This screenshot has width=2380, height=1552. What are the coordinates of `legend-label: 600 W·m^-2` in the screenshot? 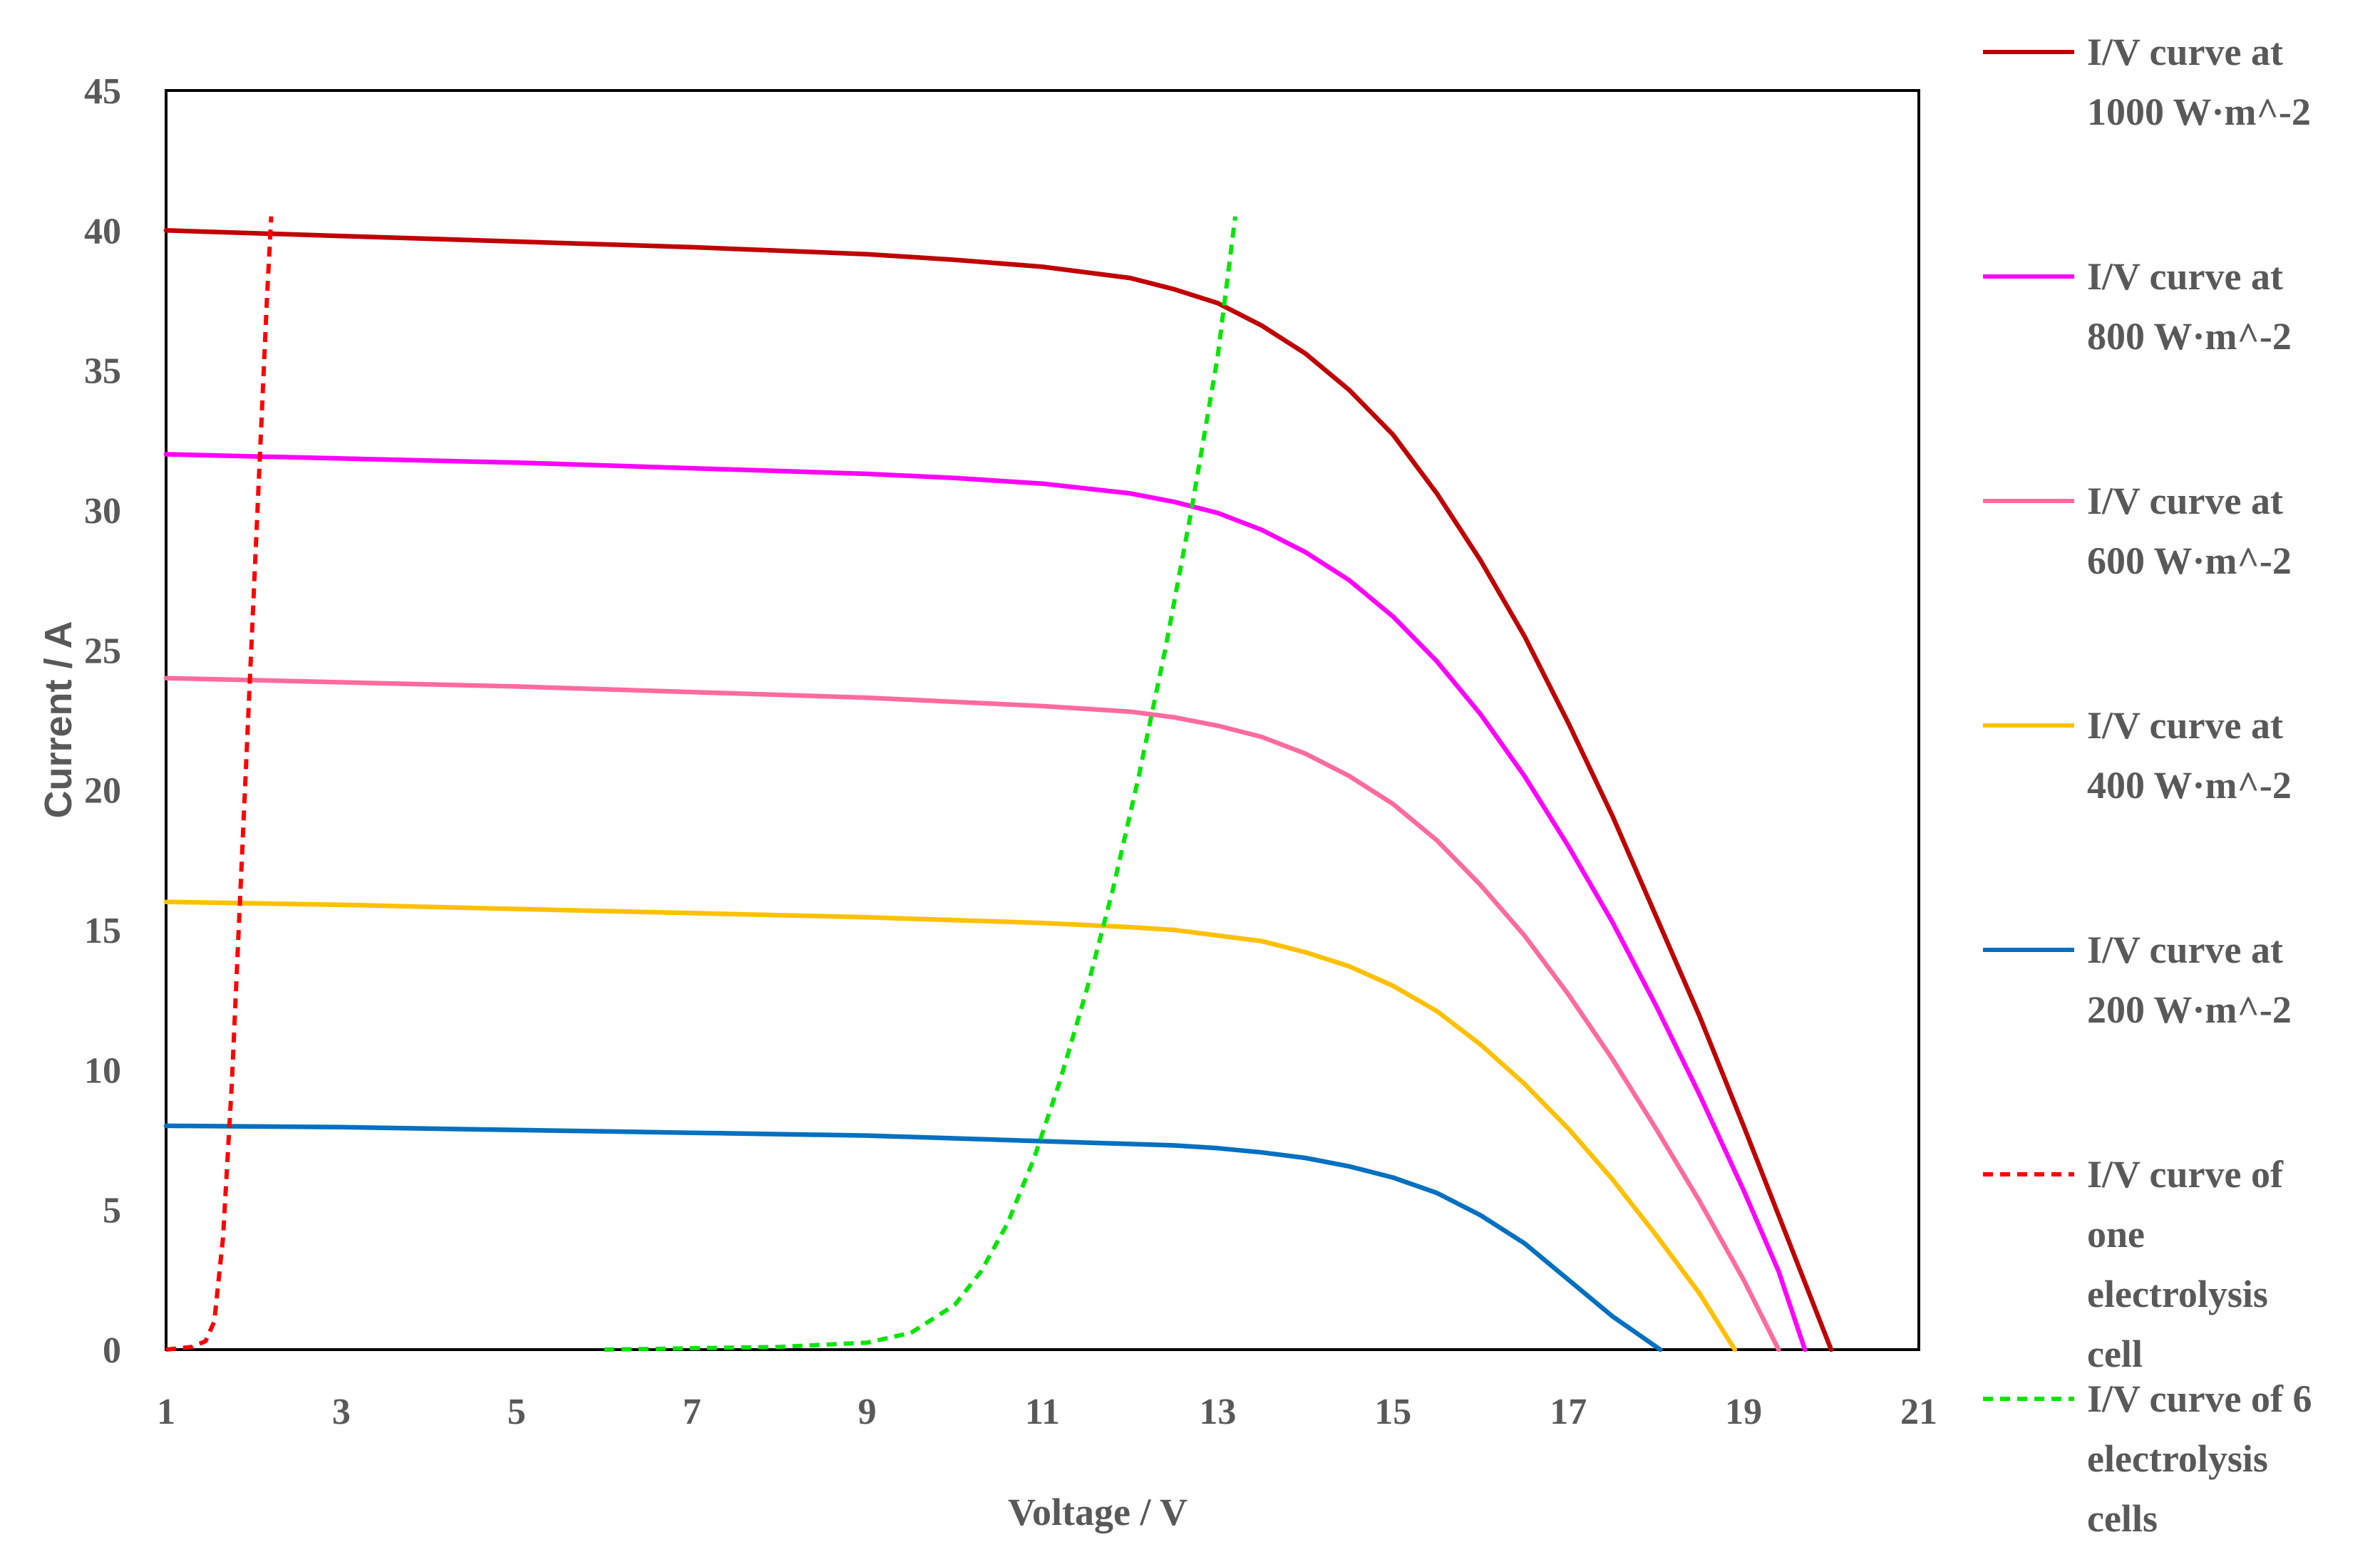 It's located at (2189, 560).